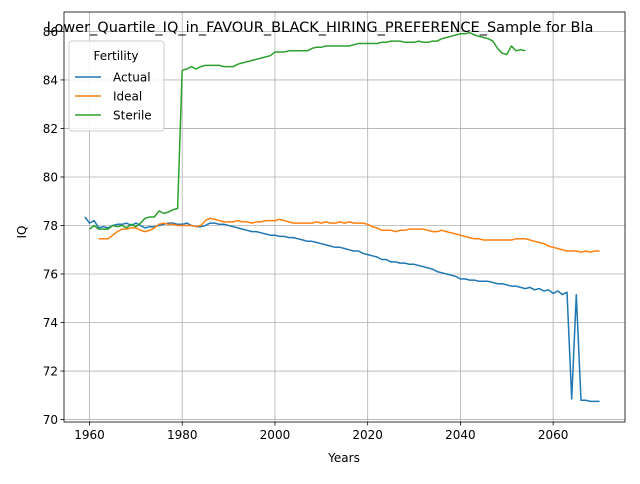 This screenshot has width=640, height=484. What do you see at coordinates (115, 56) in the screenshot?
I see `legend-title: Fertility` at bounding box center [115, 56].